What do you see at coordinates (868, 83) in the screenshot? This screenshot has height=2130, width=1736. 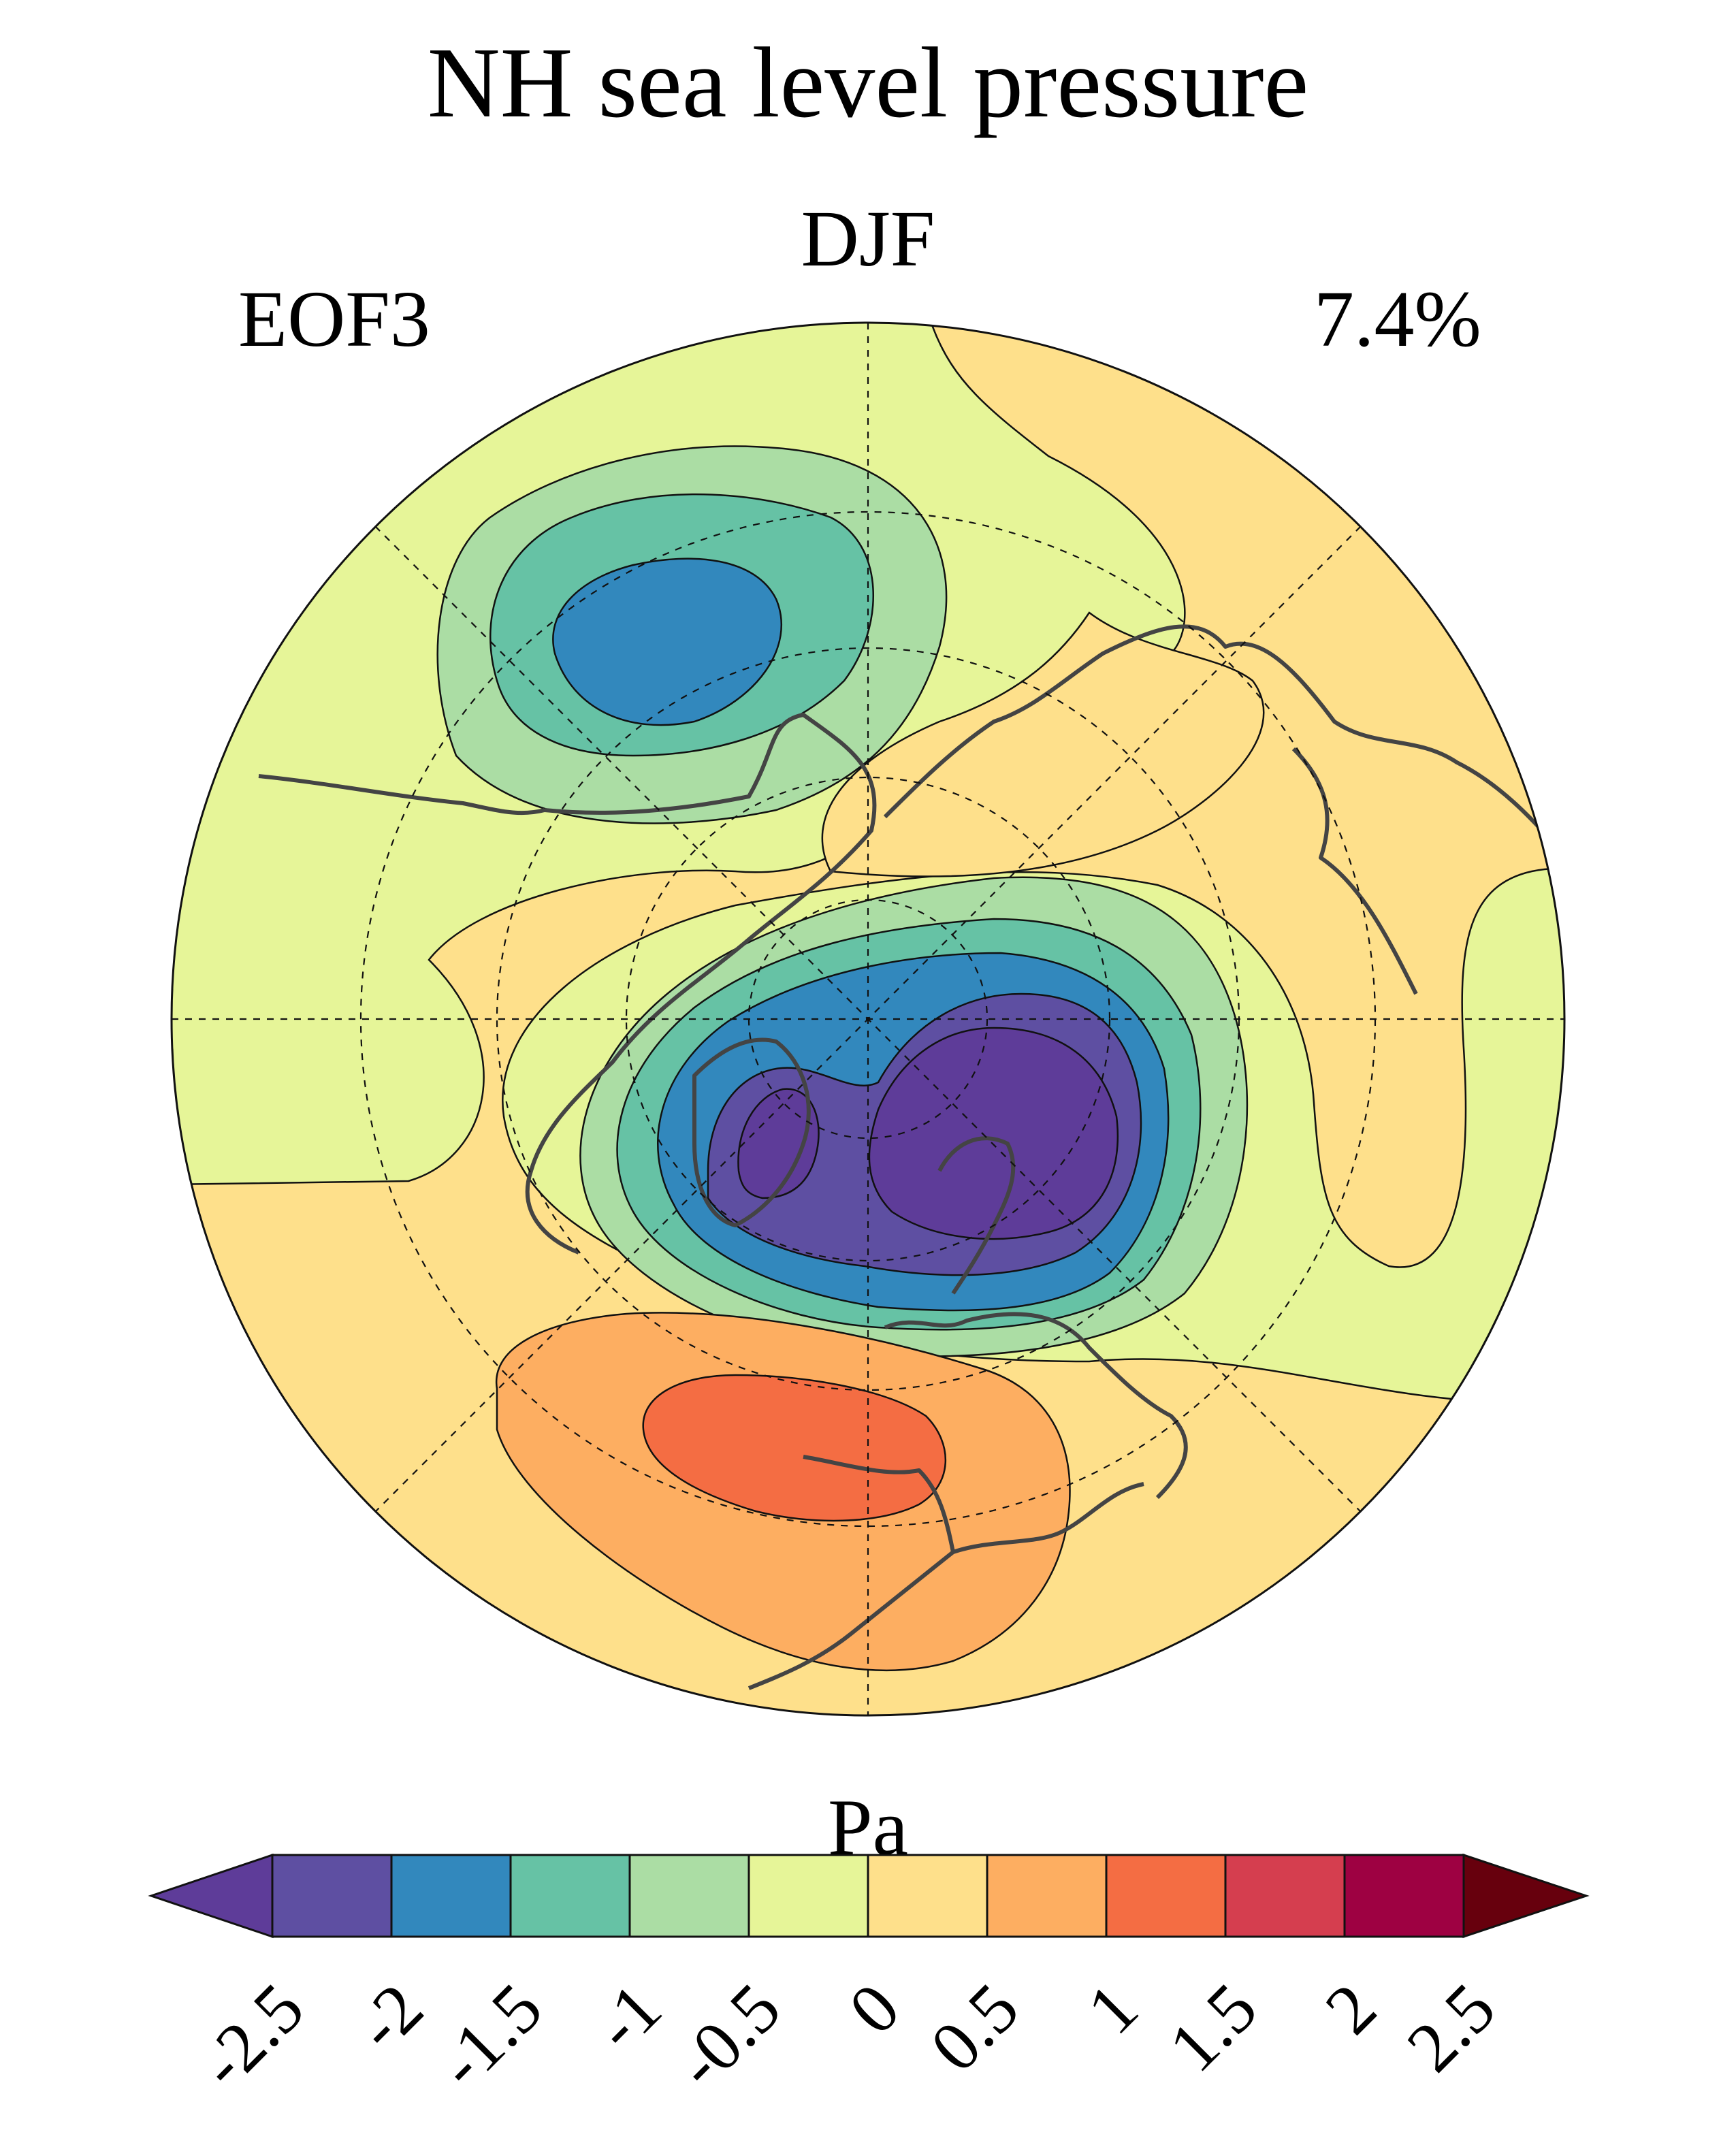 I see `plot-title: NH sea level pressure` at bounding box center [868, 83].